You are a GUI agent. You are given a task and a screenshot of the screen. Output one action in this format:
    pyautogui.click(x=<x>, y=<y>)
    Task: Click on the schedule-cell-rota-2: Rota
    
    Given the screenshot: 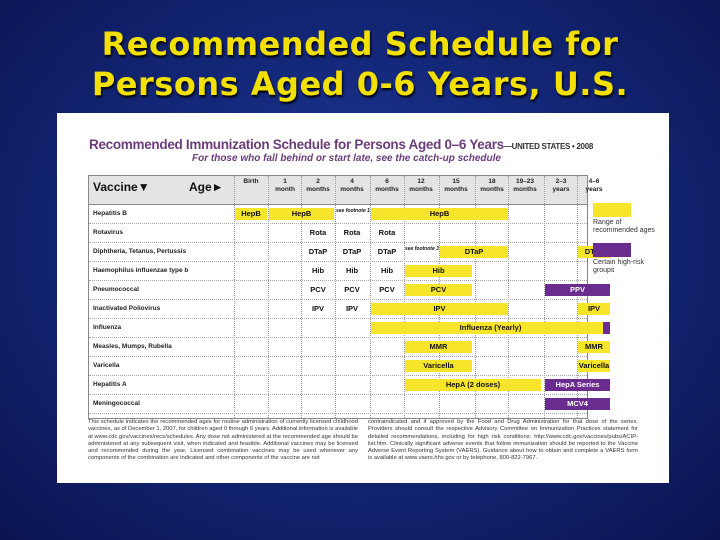 What is the action you would take?
    pyautogui.click(x=318, y=232)
    